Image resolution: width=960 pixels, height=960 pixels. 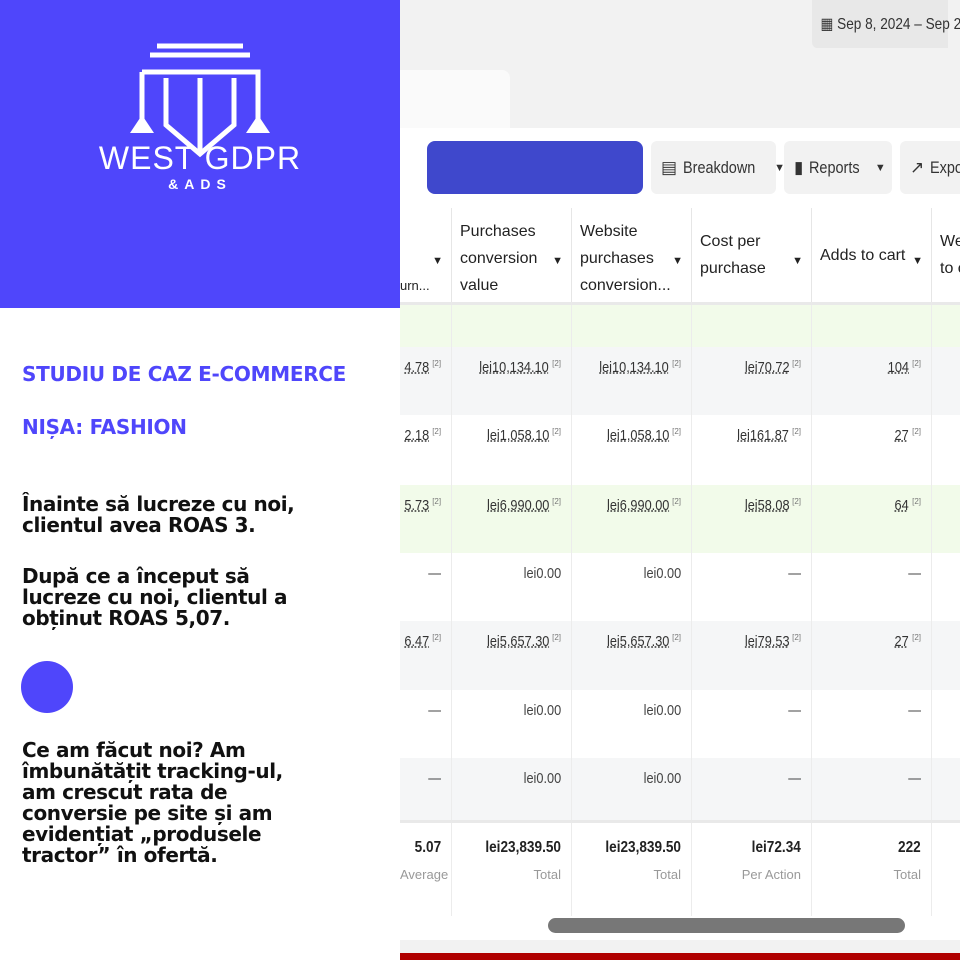 What do you see at coordinates (763, 435) in the screenshot?
I see `cell-value: lei161.87` at bounding box center [763, 435].